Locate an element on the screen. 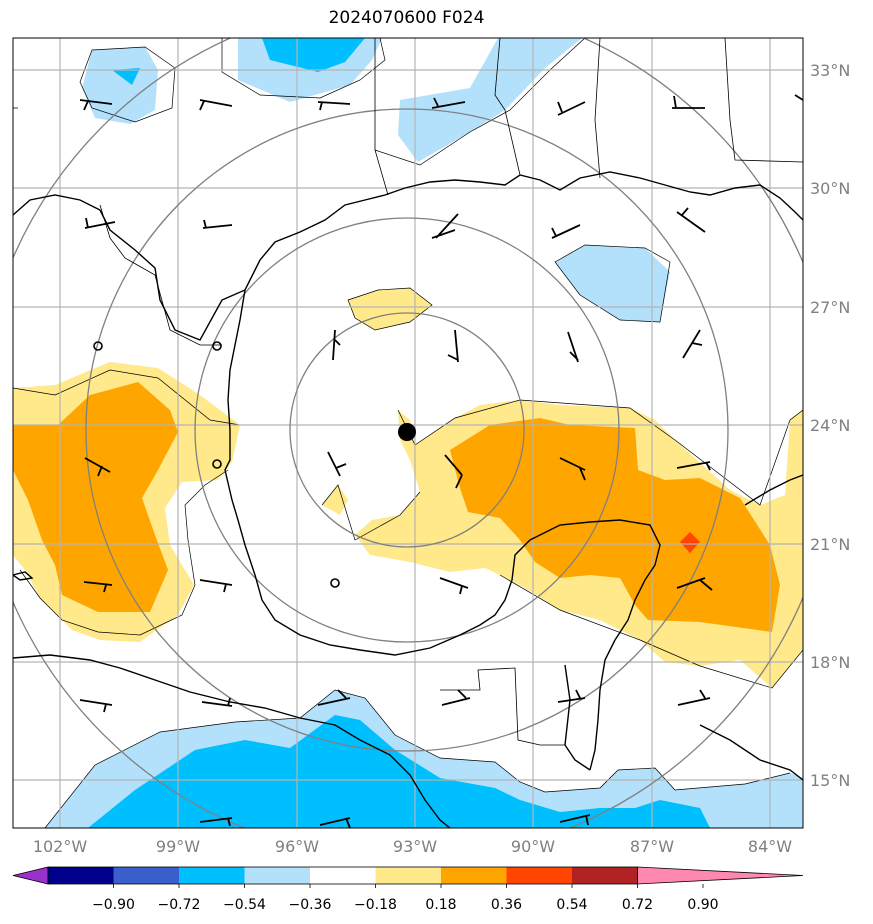  lon-label: 84°W is located at coordinates (770, 846).